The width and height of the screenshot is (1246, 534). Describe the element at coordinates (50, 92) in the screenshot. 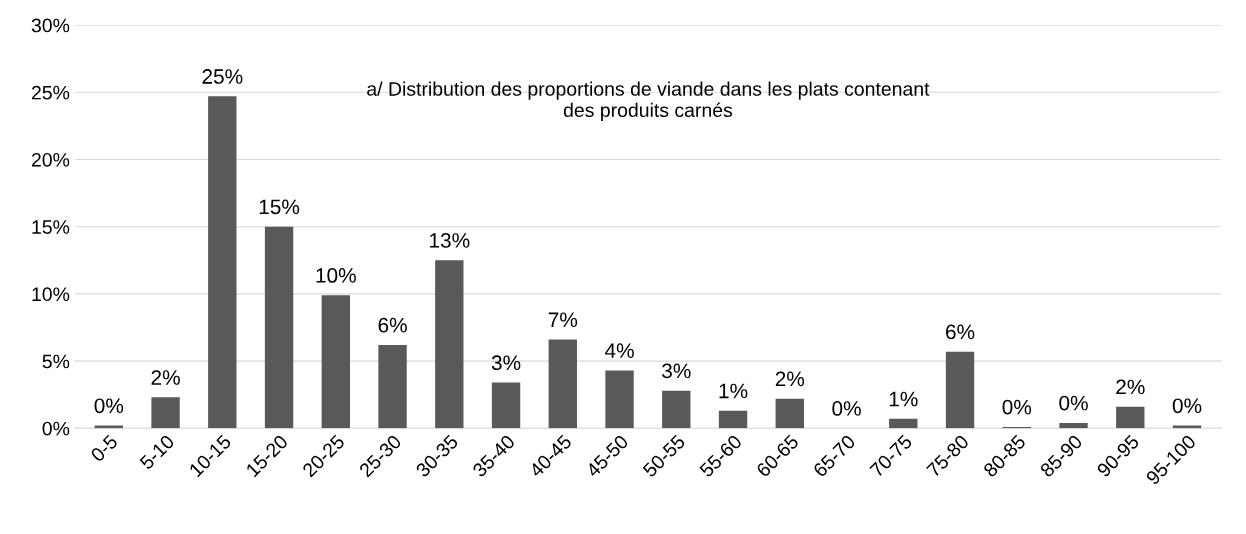

I see `y-tick-label: 25%` at that location.